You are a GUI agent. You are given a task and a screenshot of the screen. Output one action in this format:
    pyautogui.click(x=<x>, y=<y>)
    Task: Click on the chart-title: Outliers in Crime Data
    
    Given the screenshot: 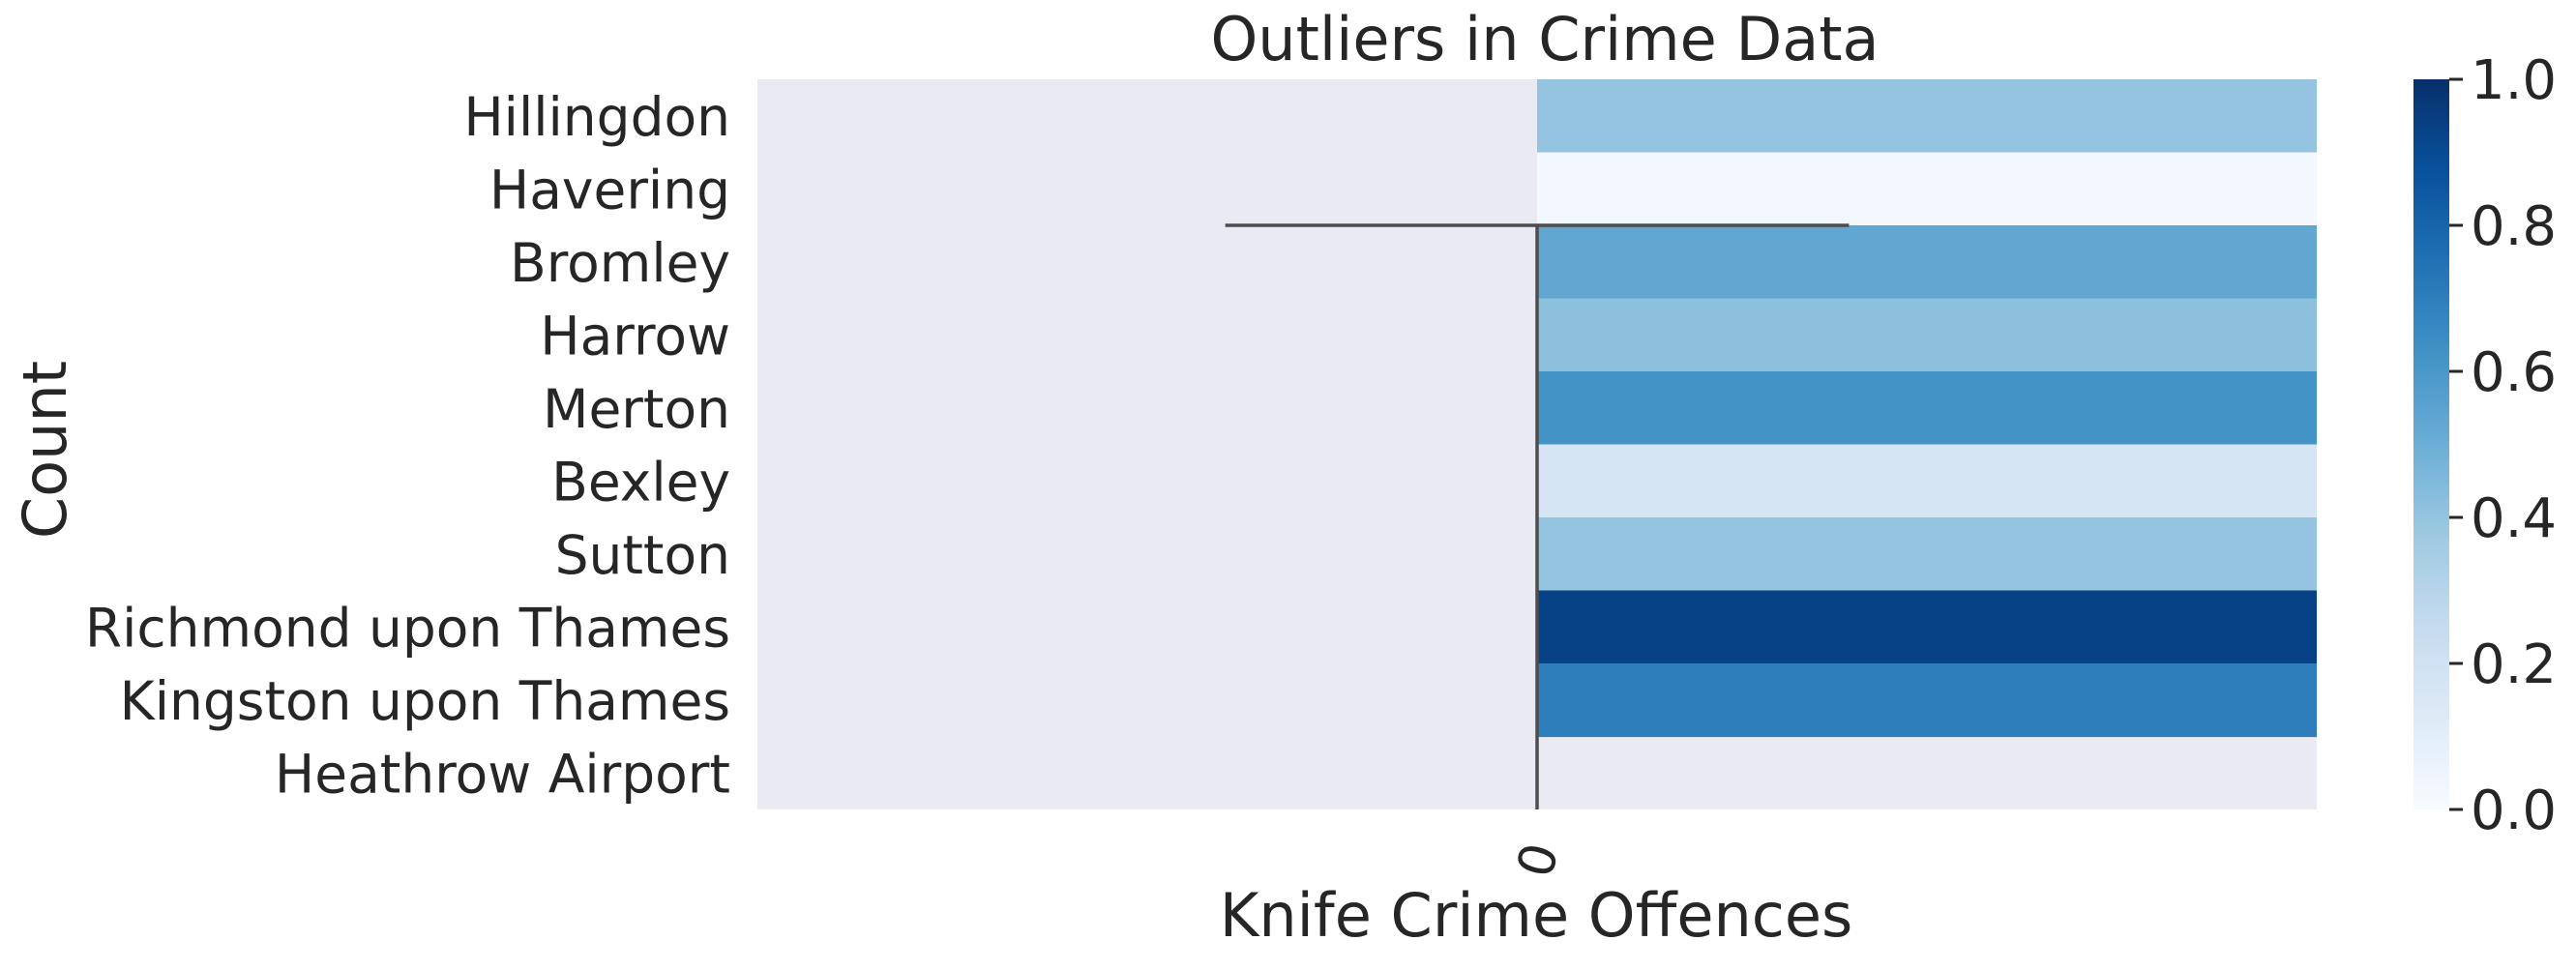 What is the action you would take?
    pyautogui.click(x=1544, y=39)
    